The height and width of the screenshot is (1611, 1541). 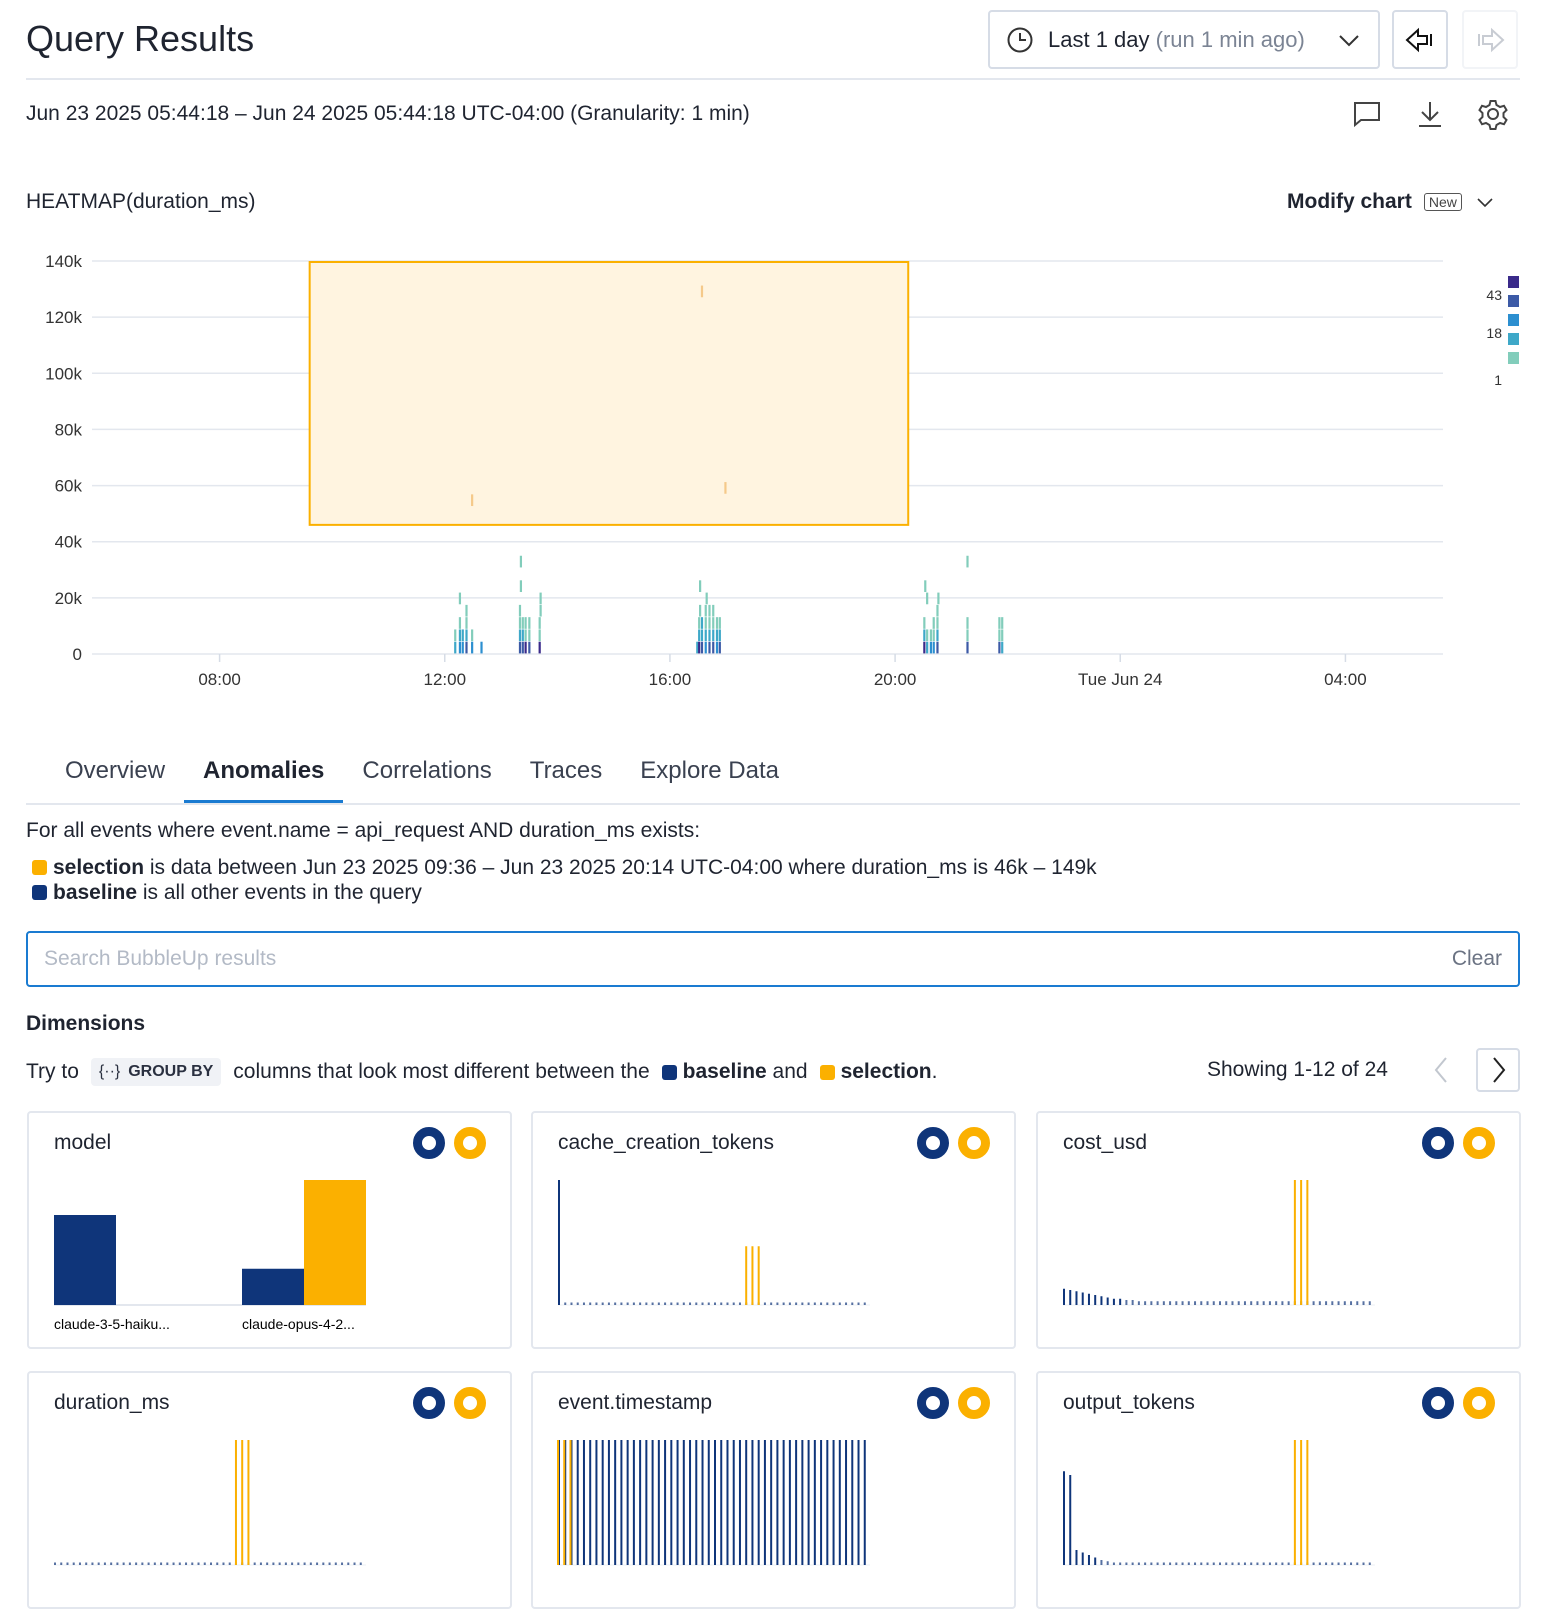 What do you see at coordinates (1490, 39) in the screenshot?
I see `forward-button` at bounding box center [1490, 39].